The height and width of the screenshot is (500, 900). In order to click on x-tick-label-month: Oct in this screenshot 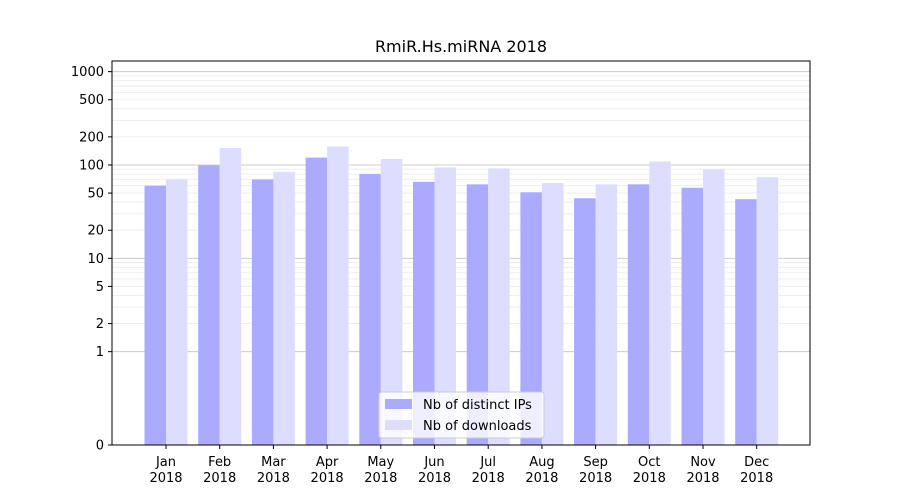, I will do `click(649, 462)`.